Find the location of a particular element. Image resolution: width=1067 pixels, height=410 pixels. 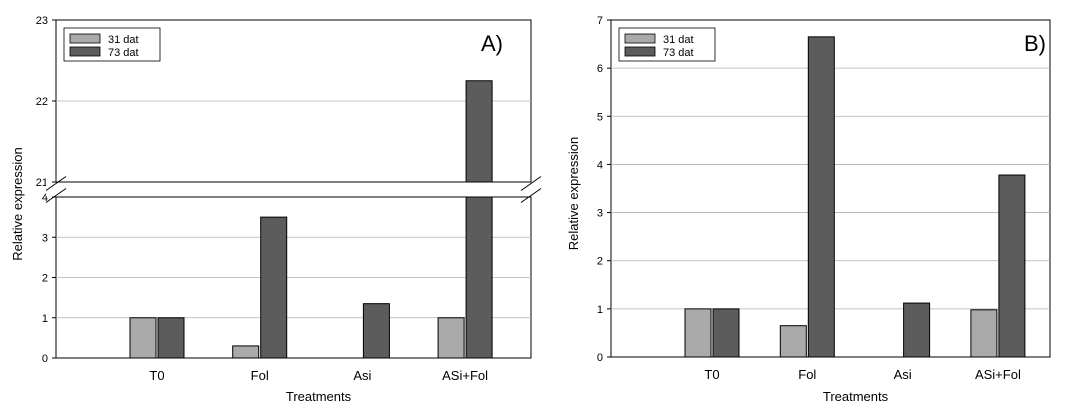

y-tick-label: 5 is located at coordinates (600, 117).